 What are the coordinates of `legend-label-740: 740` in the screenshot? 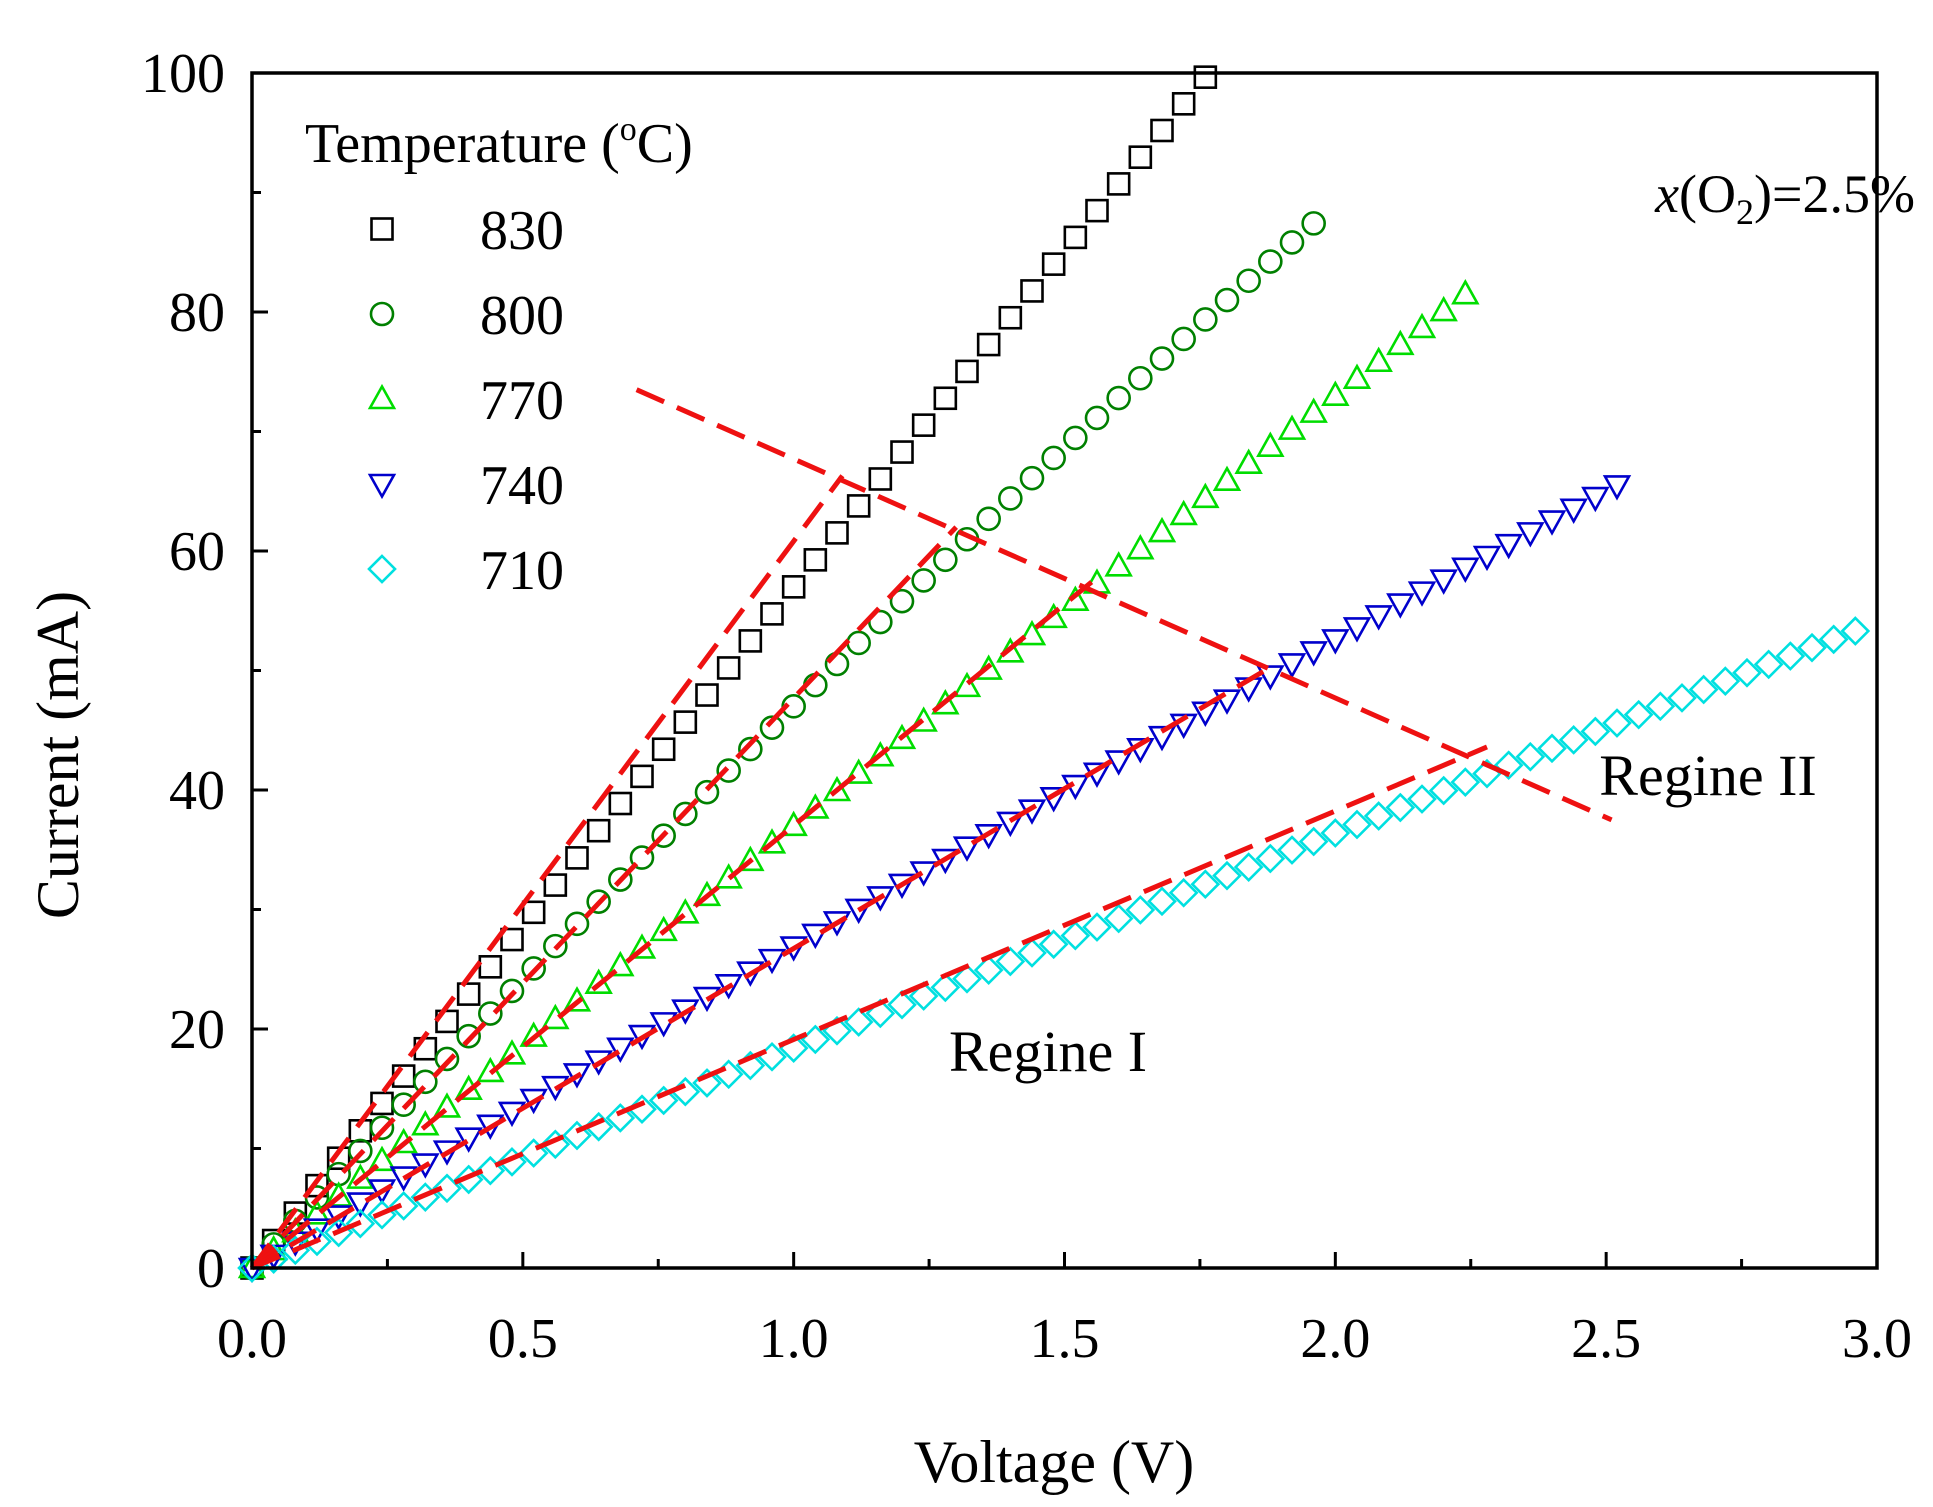 It's located at (522, 486).